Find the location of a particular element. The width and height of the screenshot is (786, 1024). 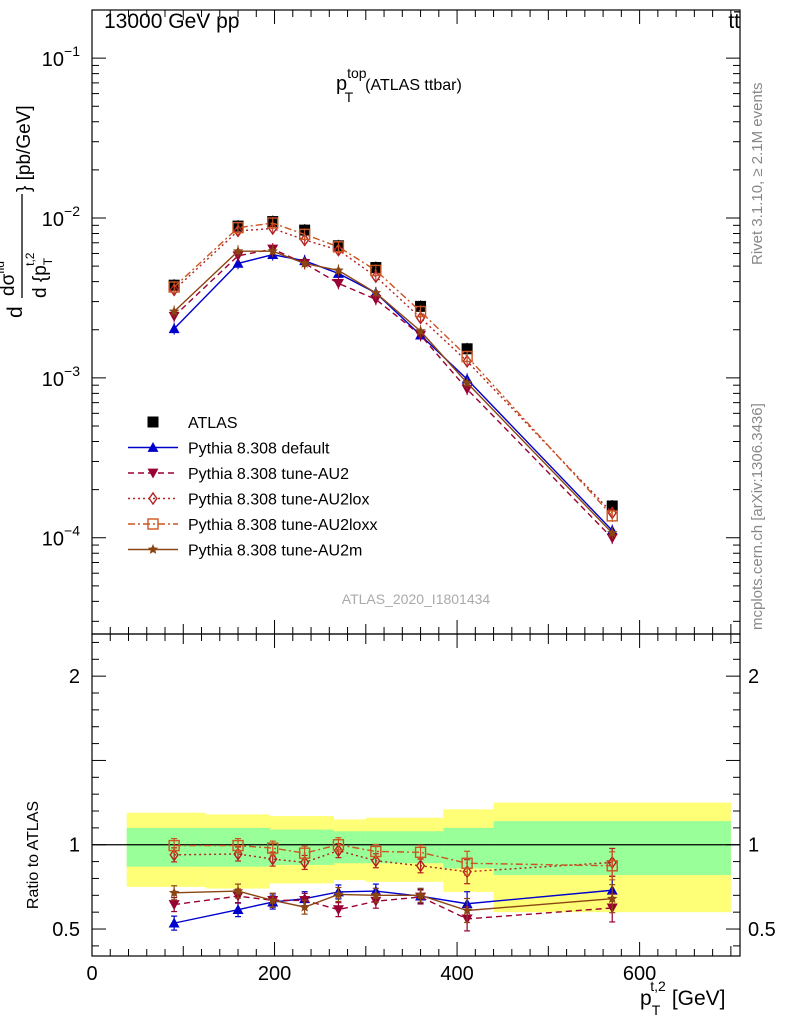

ratio-plot-area is located at coordinates (393, 884).